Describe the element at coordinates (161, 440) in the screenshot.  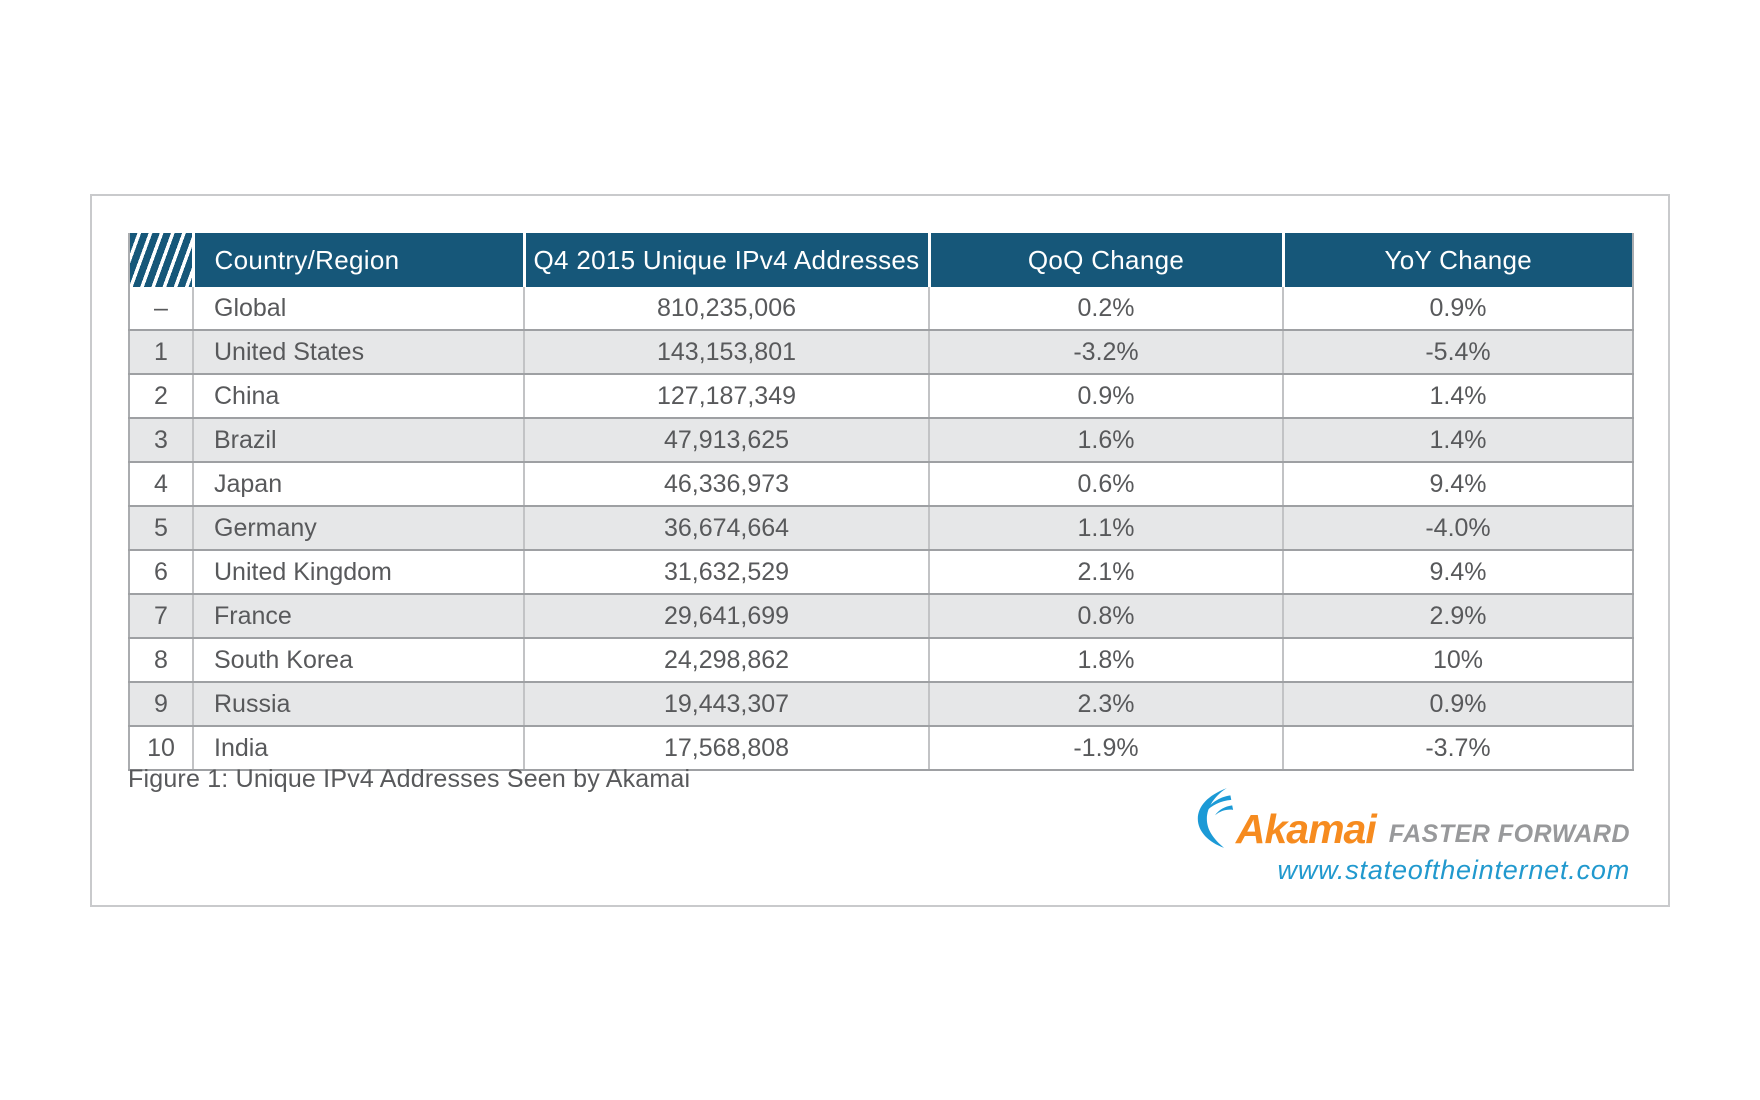
I see `rank-cell: 3` at that location.